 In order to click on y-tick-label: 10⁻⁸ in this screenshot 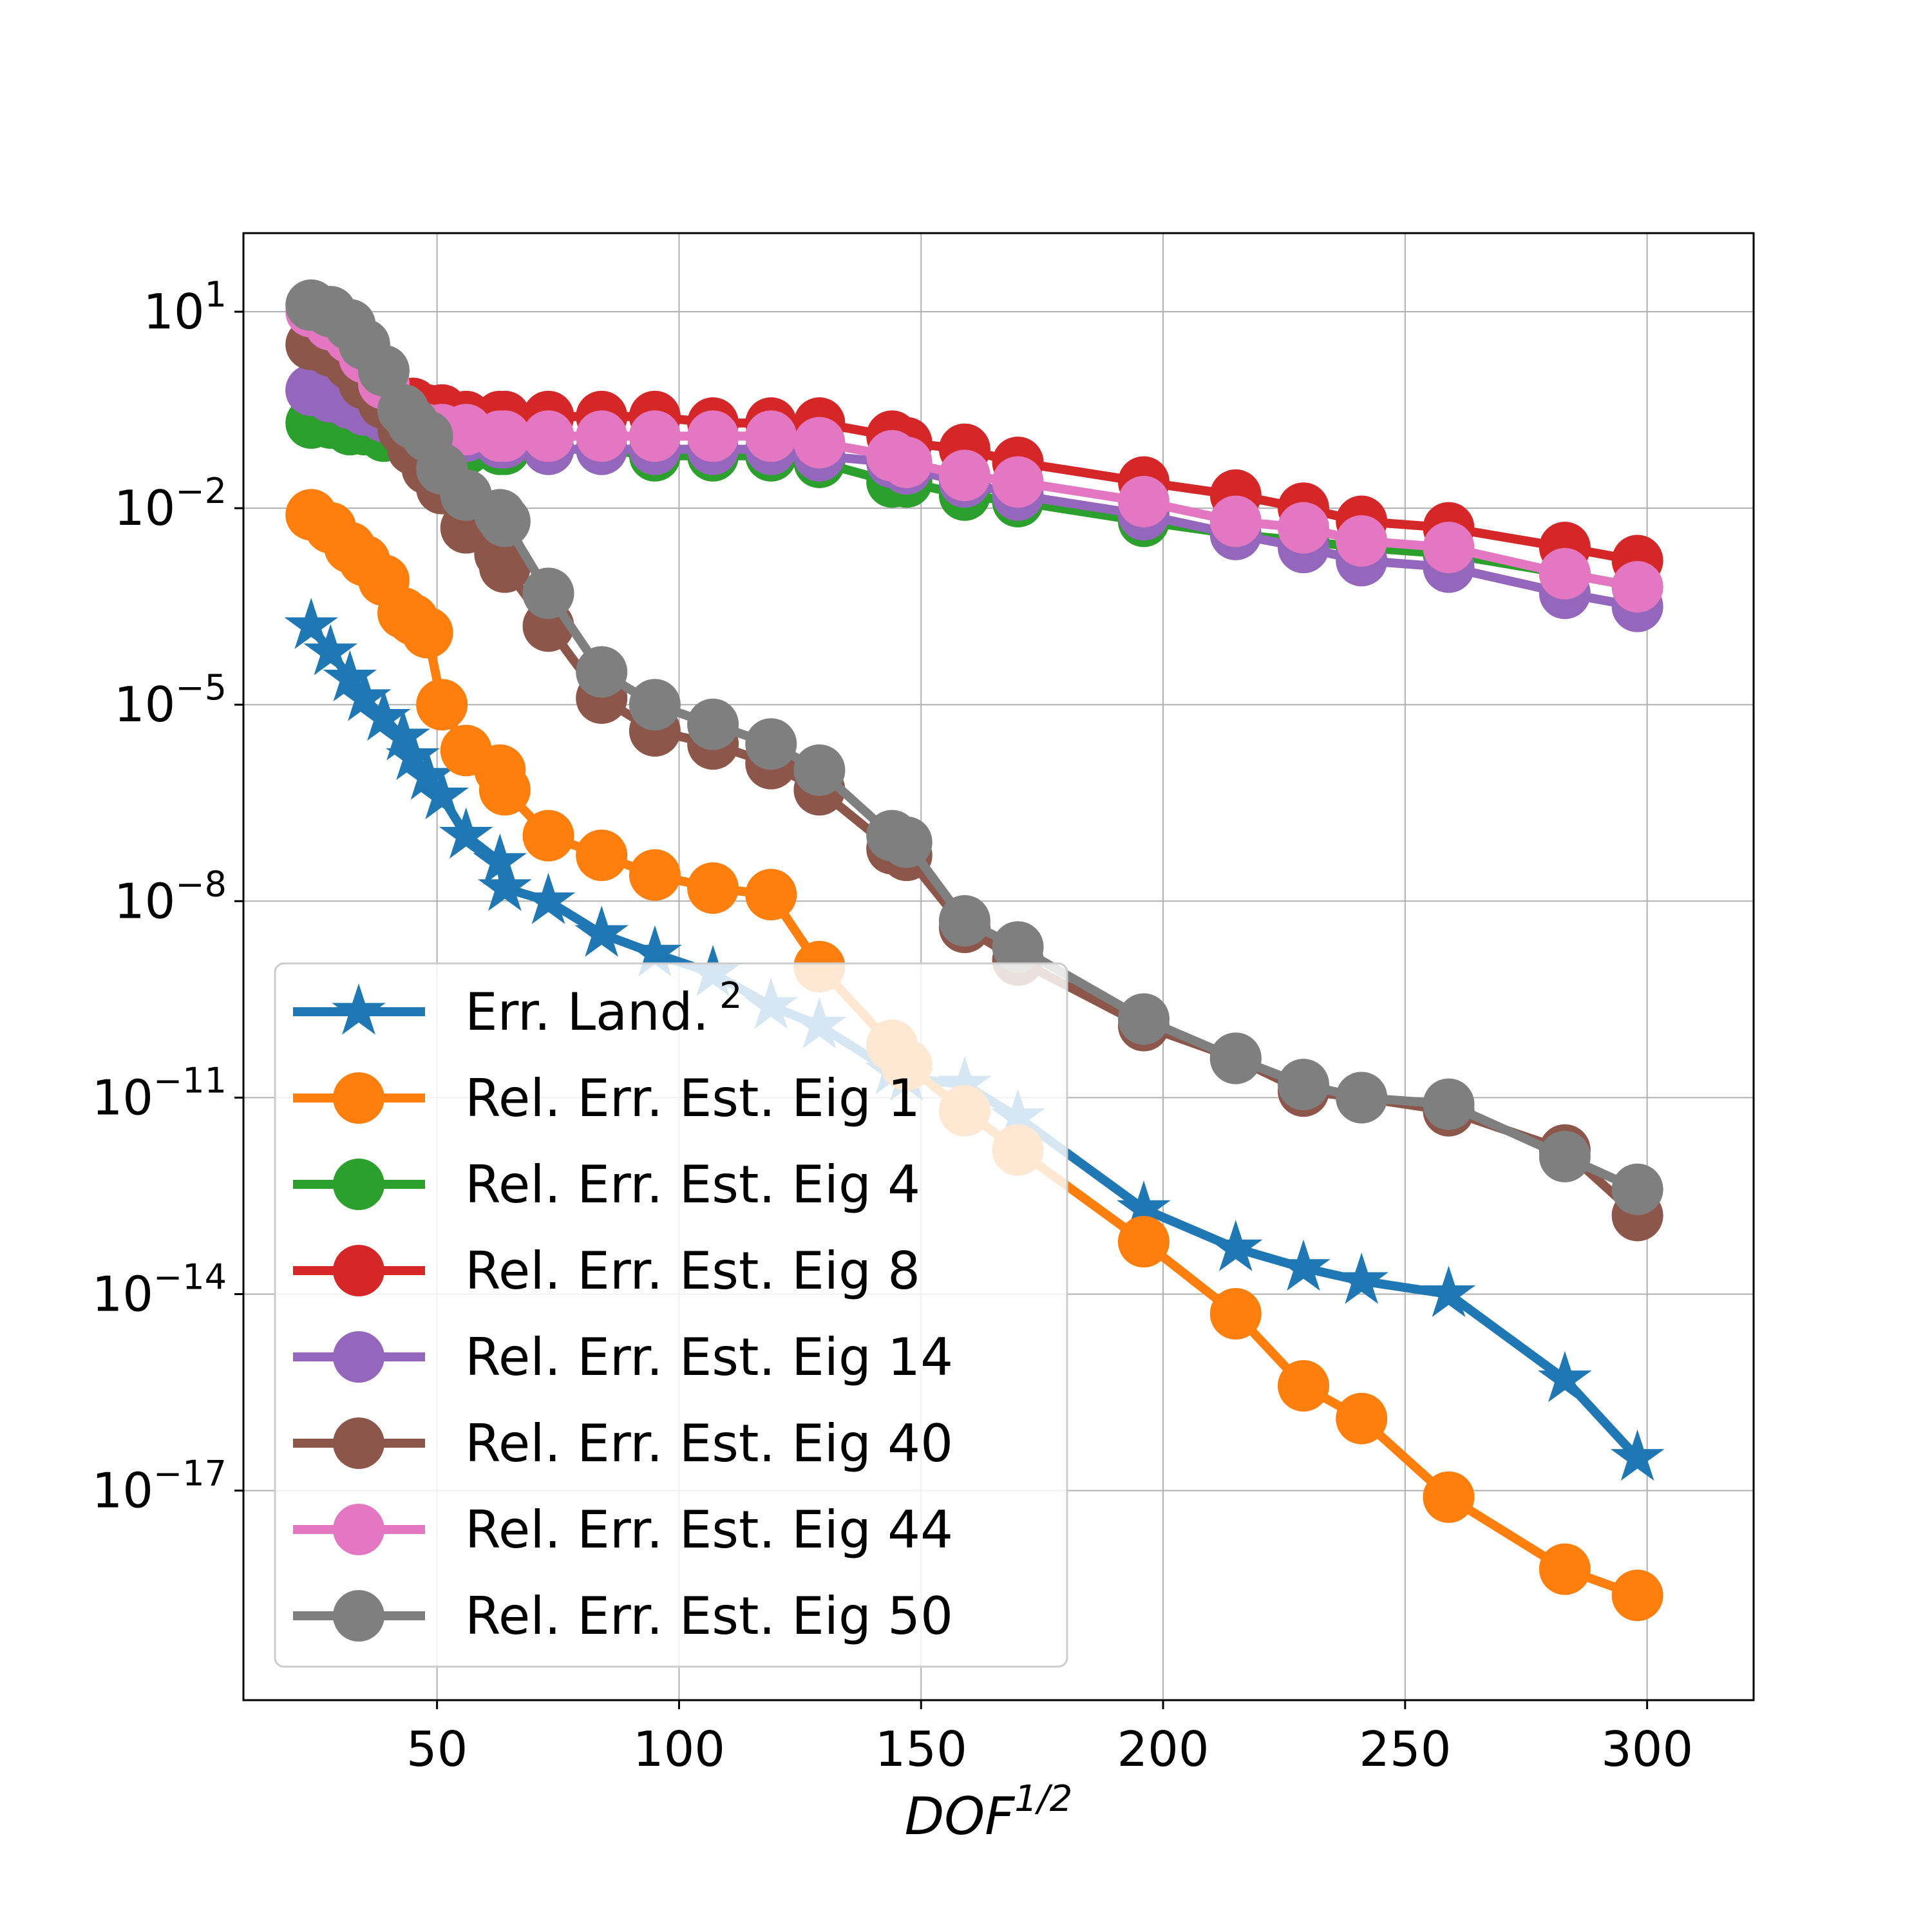, I will do `click(170, 897)`.